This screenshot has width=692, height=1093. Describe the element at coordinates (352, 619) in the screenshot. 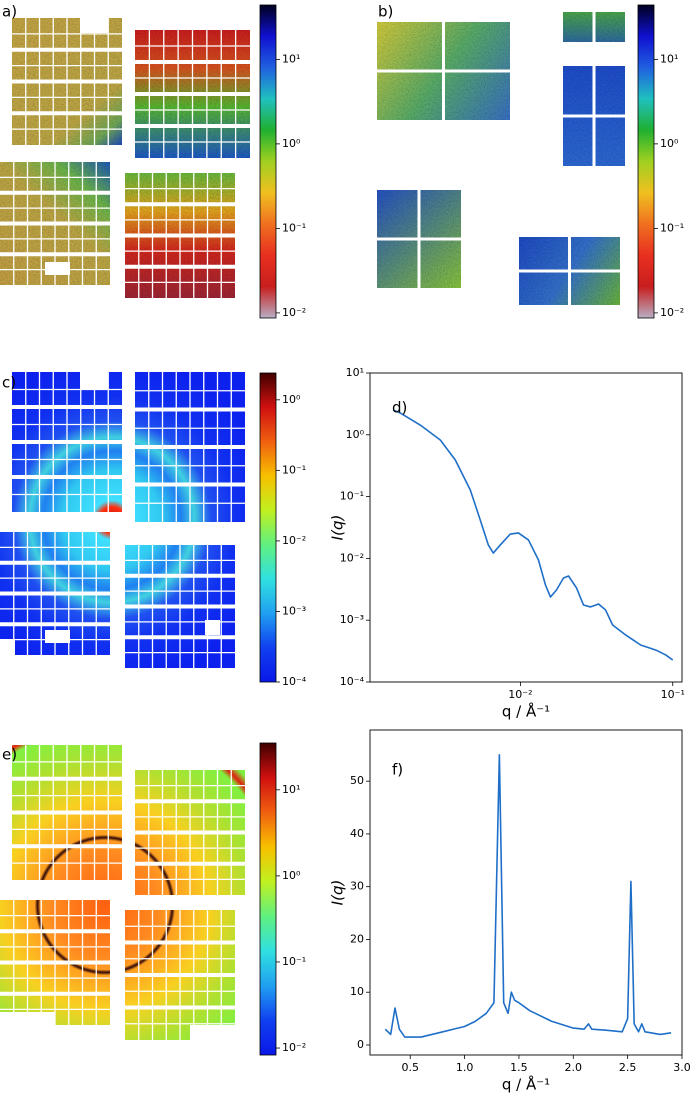

I see `y-tick-label: 10⁻³` at that location.